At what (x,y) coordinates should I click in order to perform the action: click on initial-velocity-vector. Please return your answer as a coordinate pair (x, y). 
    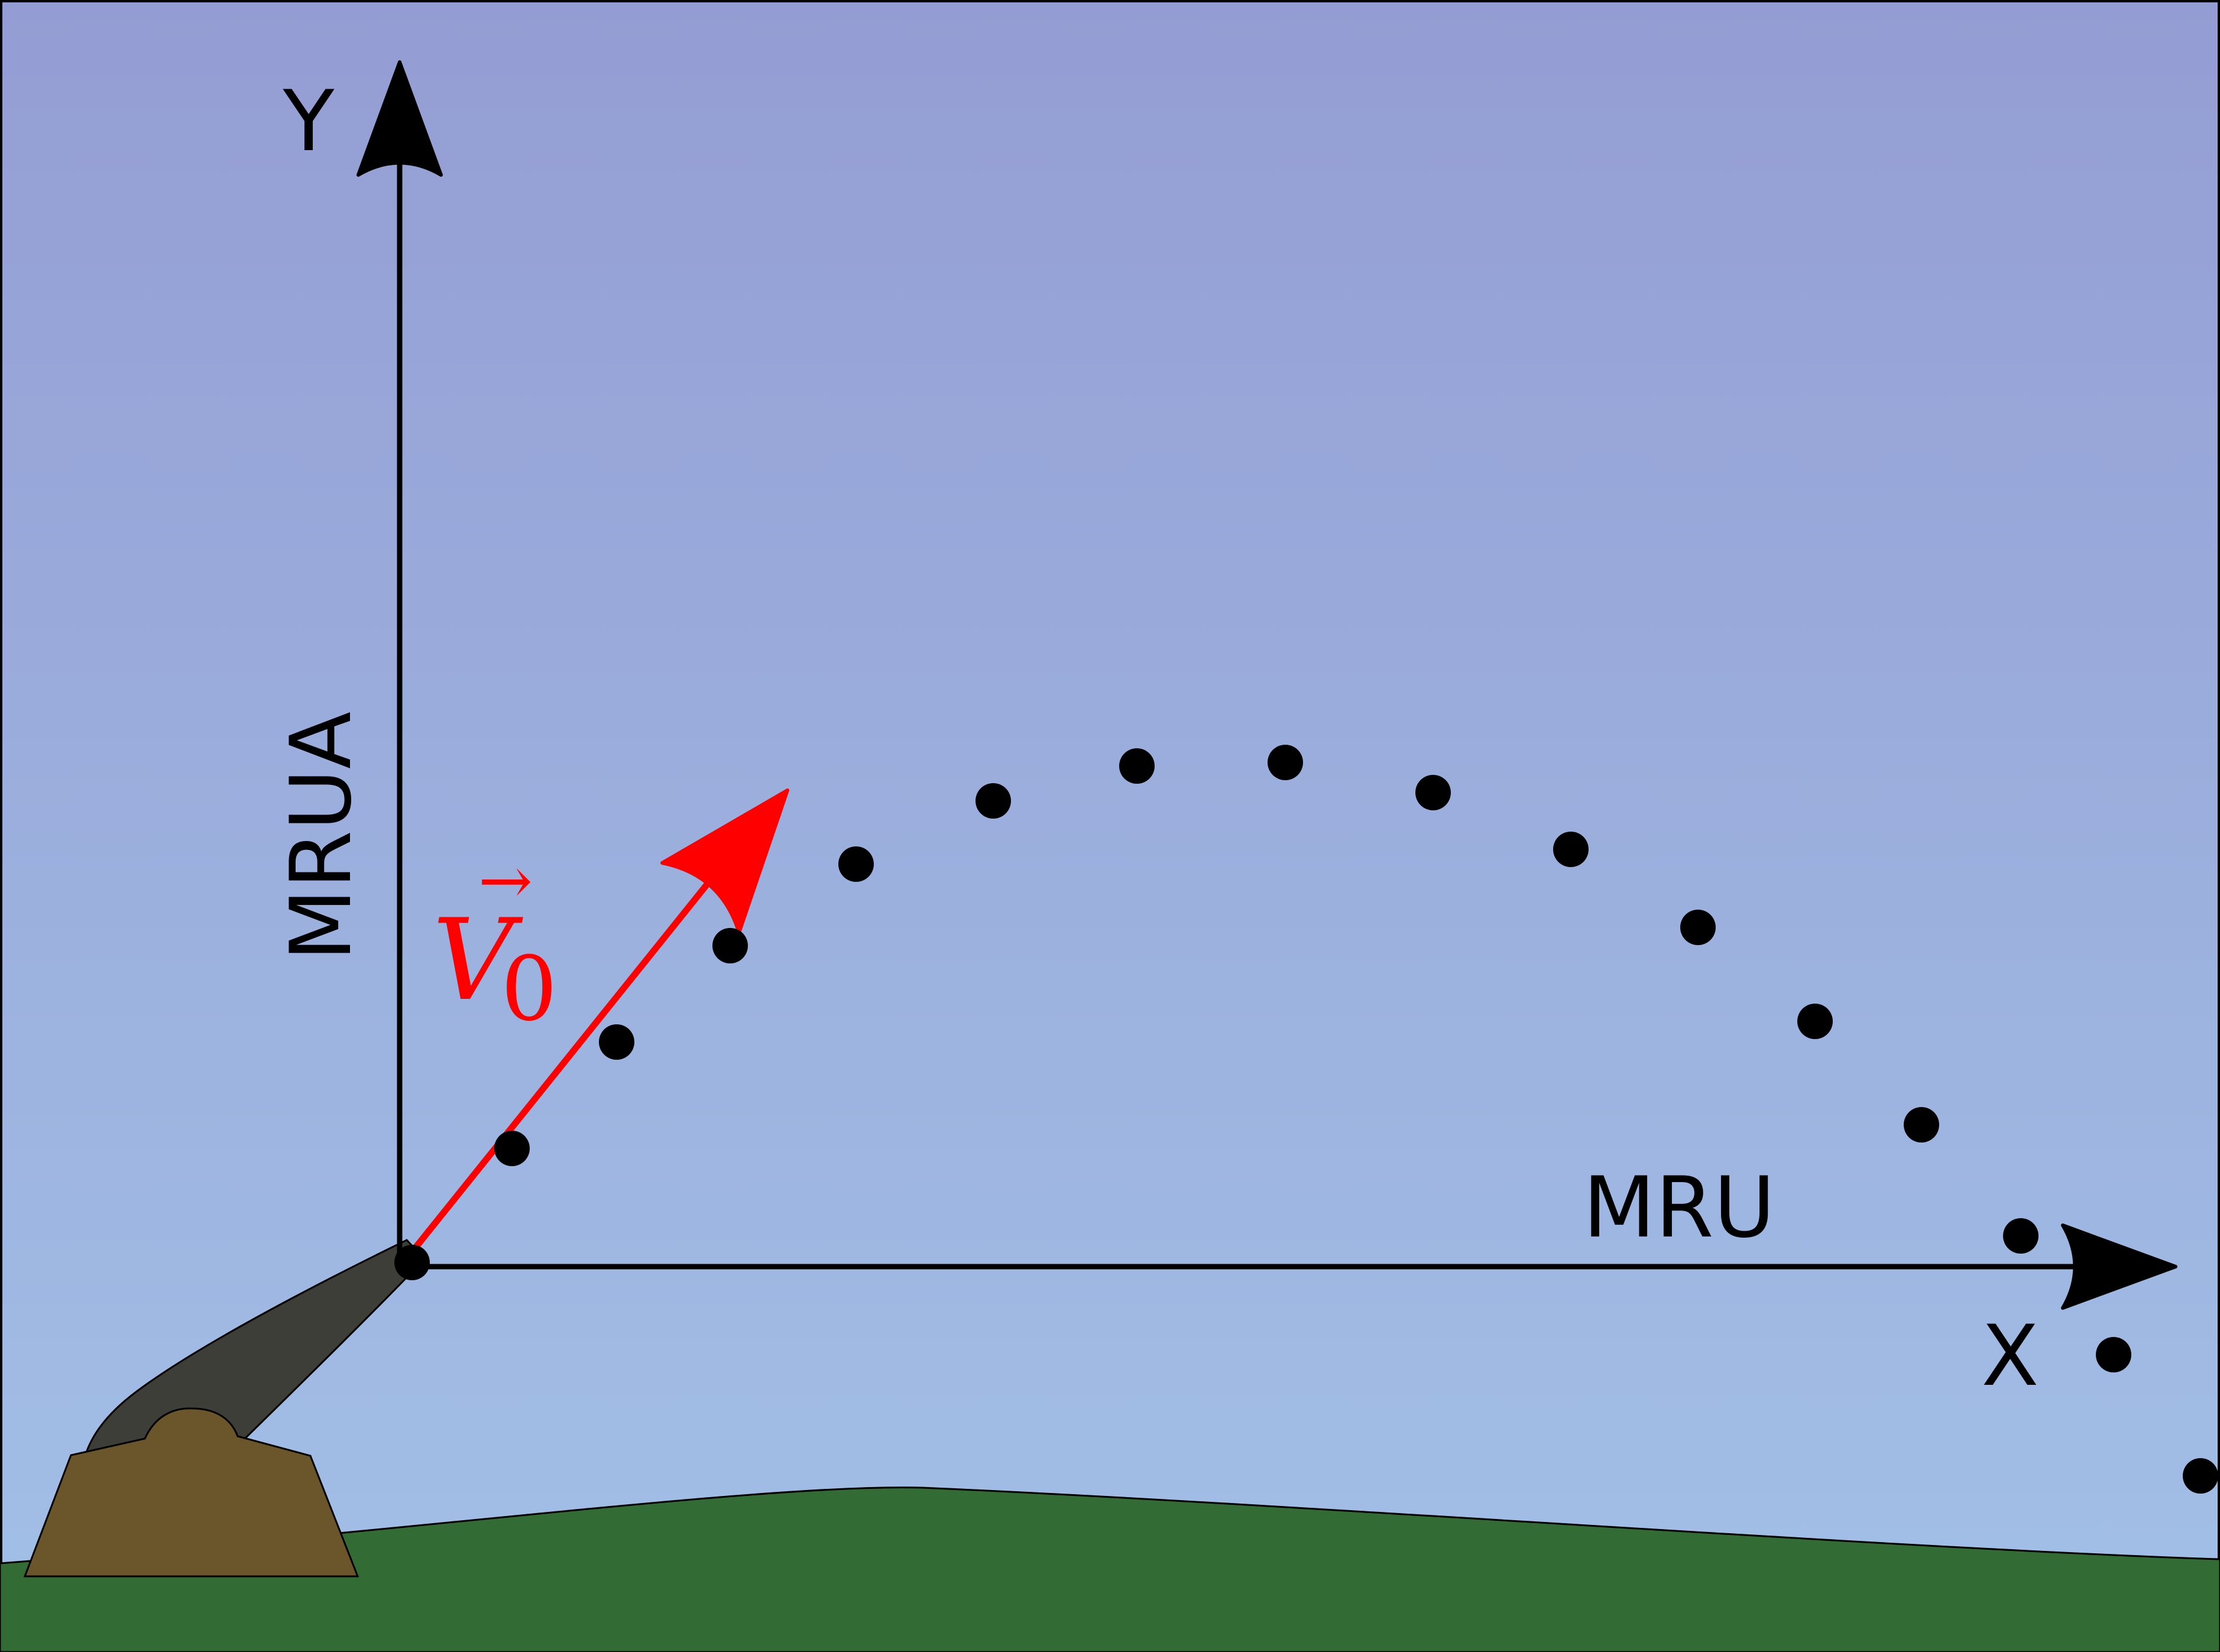
    Looking at the image, I should click on (599, 1021).